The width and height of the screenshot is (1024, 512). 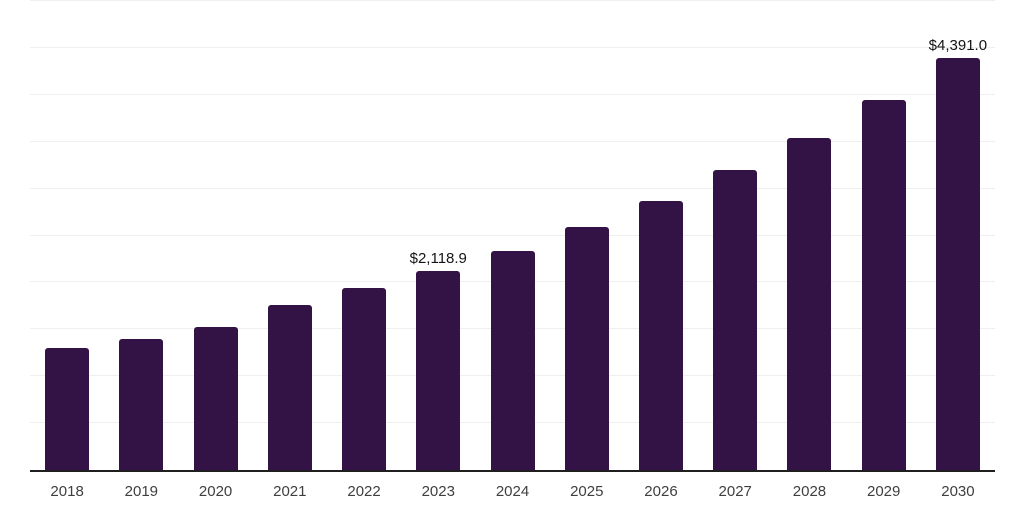 I want to click on x-tick-2019: 2019, so click(x=141, y=491).